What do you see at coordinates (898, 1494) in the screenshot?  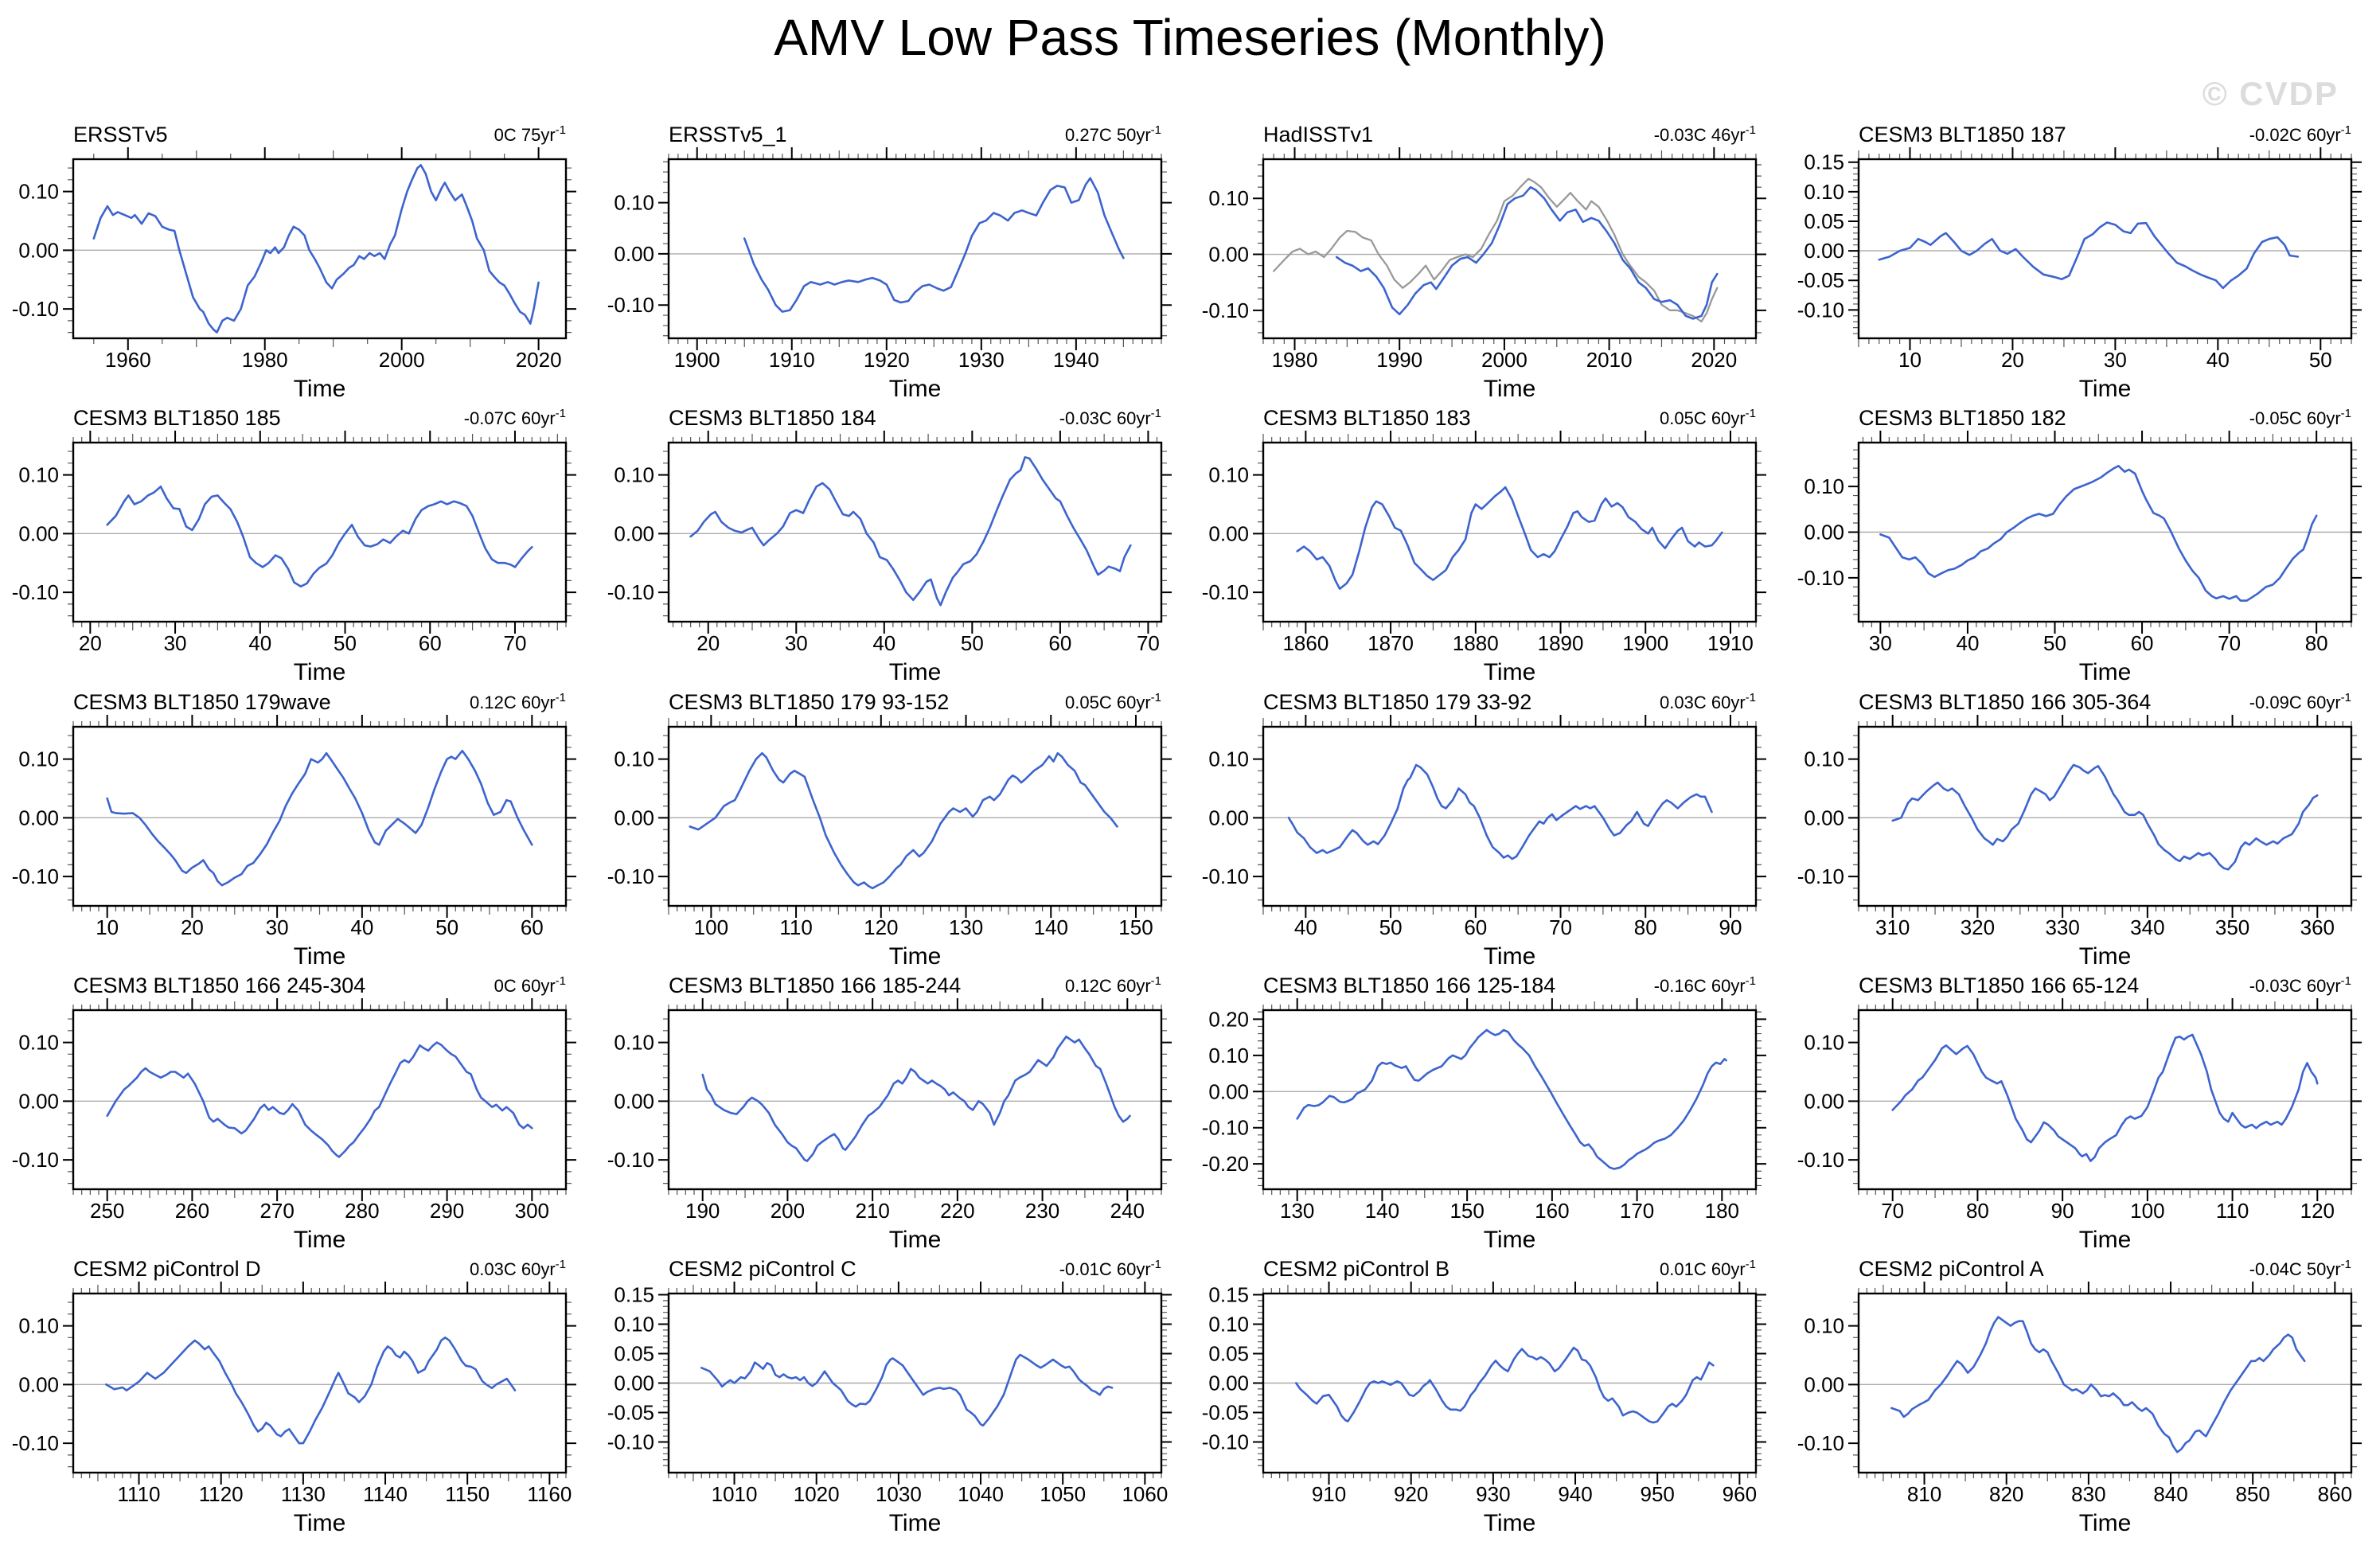 I see `x-tick-label: 1030` at bounding box center [898, 1494].